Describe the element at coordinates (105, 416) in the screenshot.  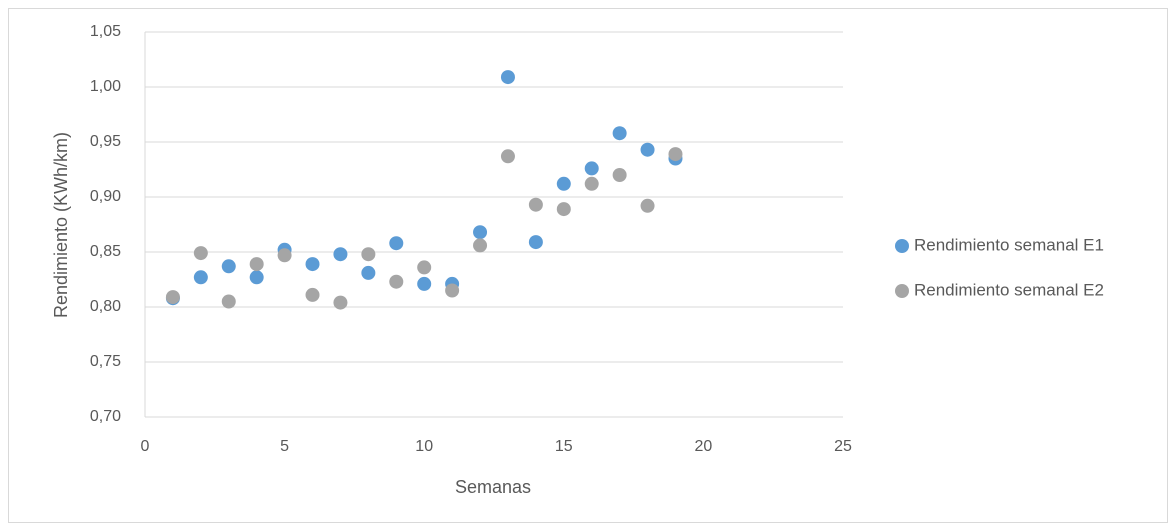
I see `y-tick-label: 0,70` at that location.